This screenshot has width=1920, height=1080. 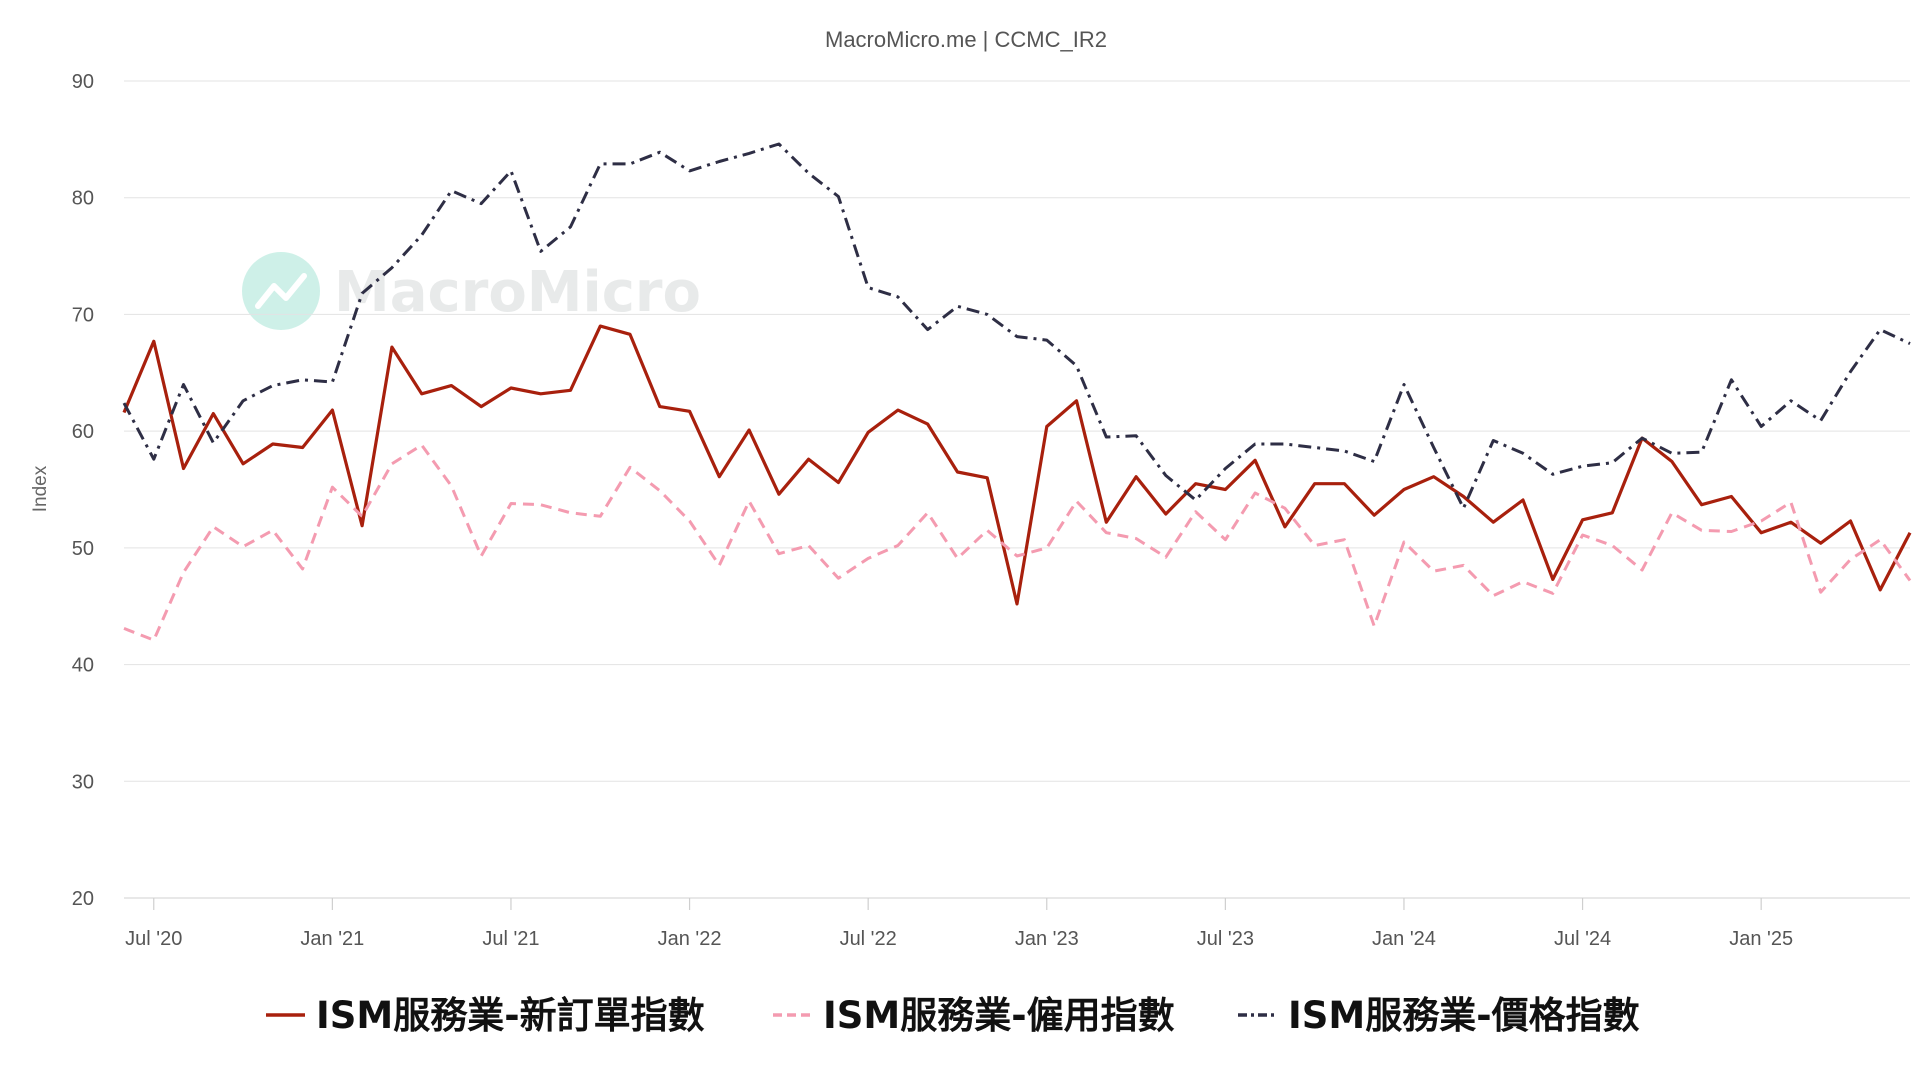 What do you see at coordinates (1464, 1015) in the screenshot?
I see `legend-label-3: ISM服務業-價格指數` at bounding box center [1464, 1015].